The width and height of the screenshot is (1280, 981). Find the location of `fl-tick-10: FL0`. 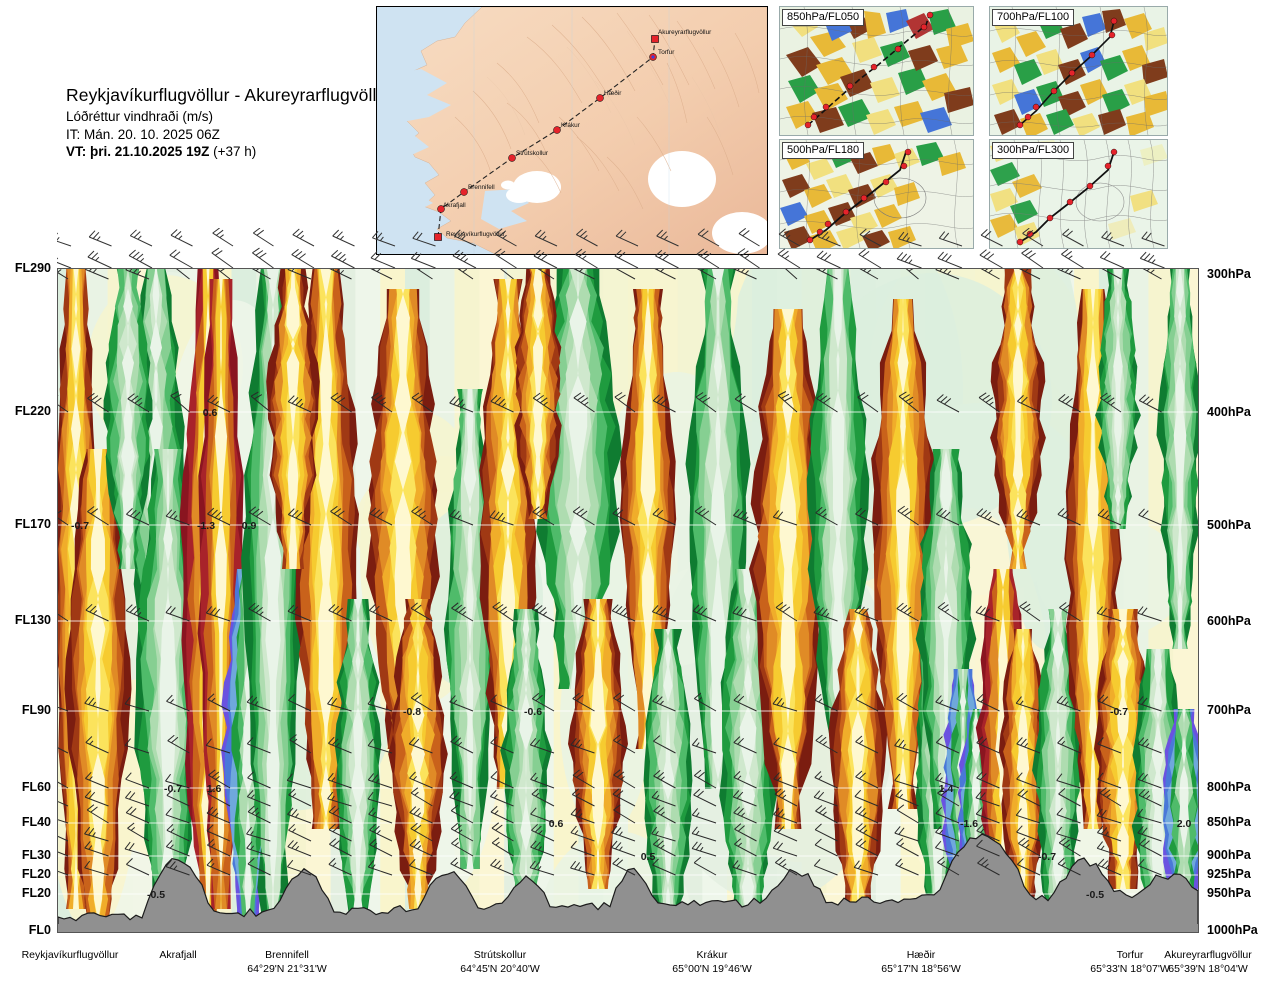

fl-tick-10: FL0 is located at coordinates (39, 930).